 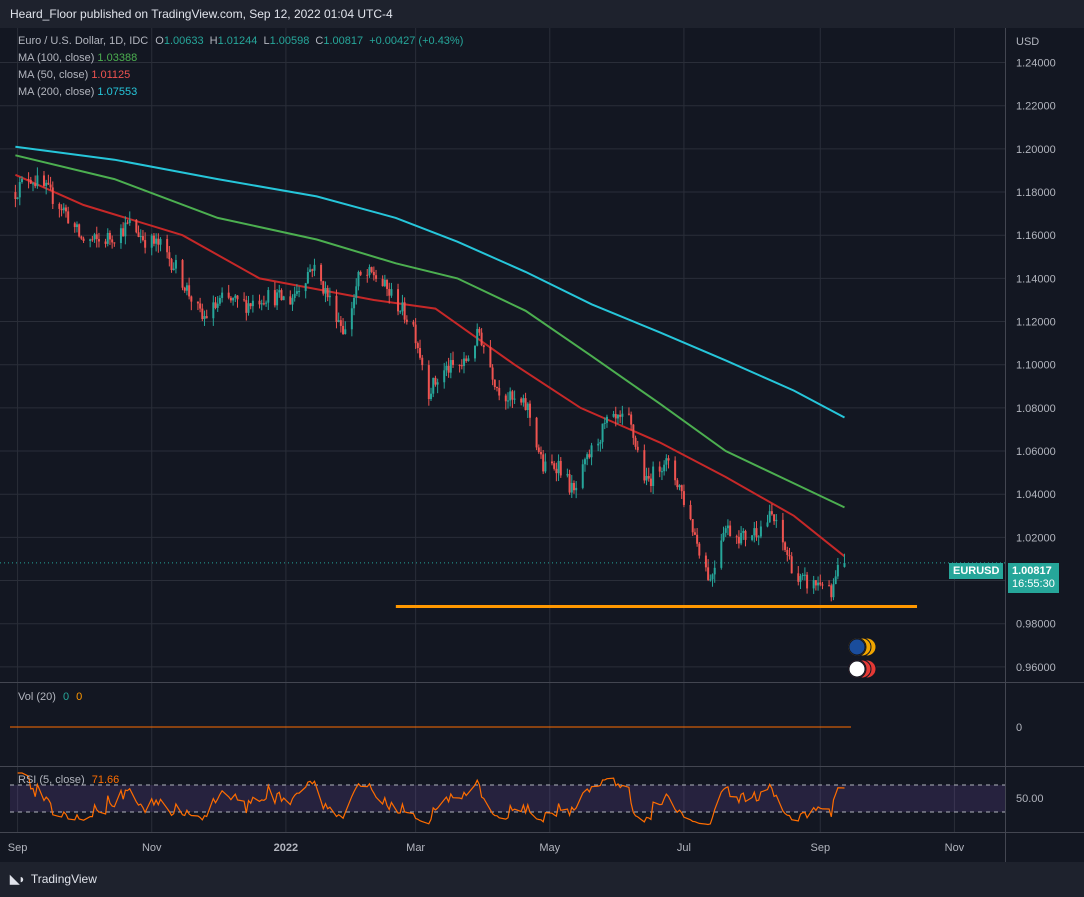 I want to click on close-label: C, so click(x=319, y=41).